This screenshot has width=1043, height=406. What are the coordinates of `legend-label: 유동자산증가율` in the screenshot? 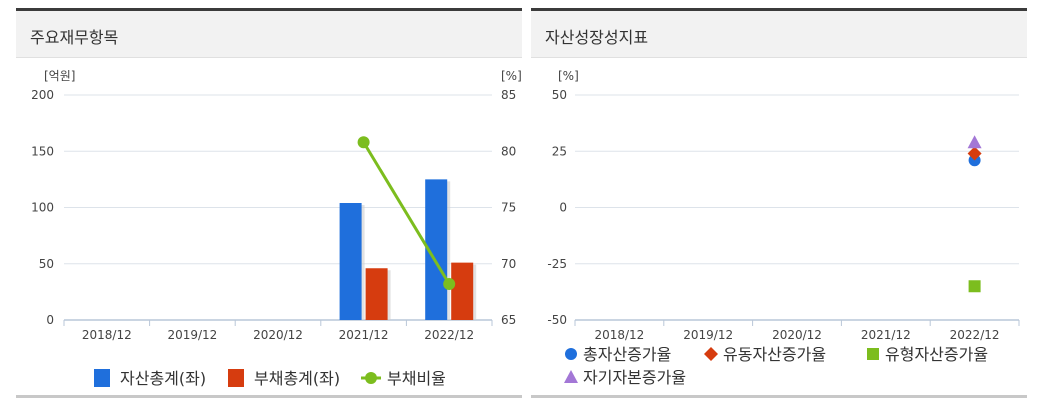 It's located at (774, 354).